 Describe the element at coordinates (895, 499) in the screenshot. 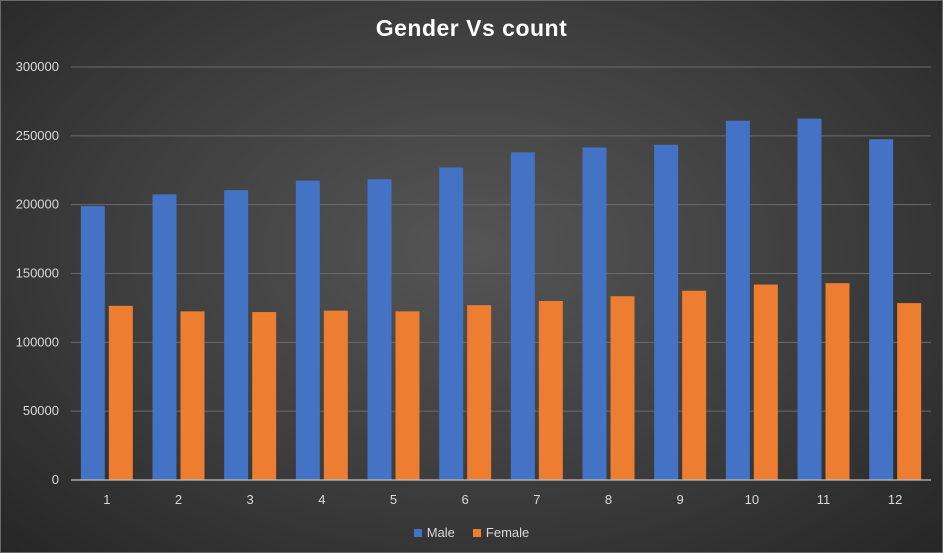

I see `x-tick-label: 12` at that location.